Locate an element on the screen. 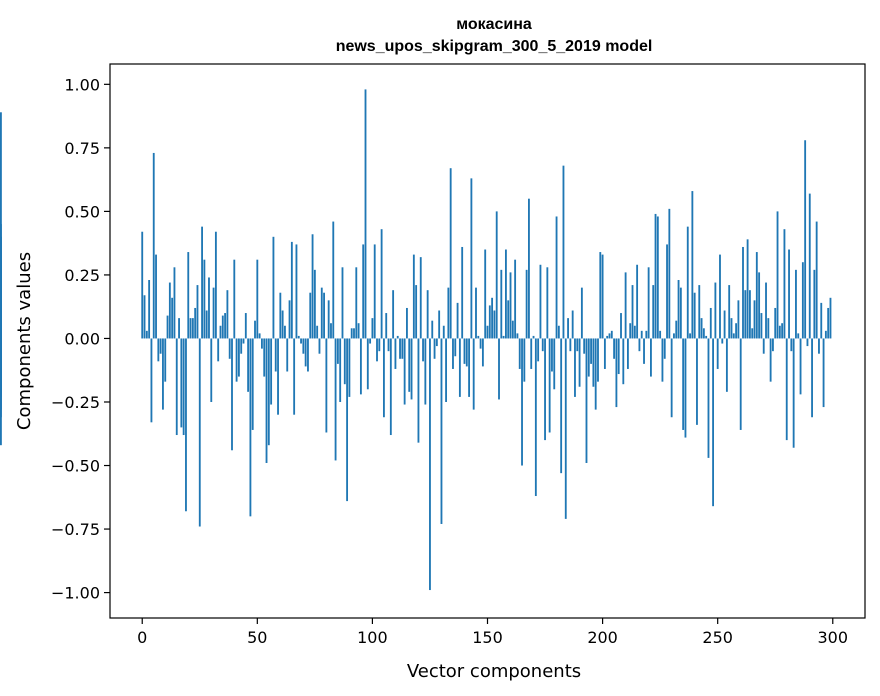  x-tick-label: 100 is located at coordinates (372, 637).